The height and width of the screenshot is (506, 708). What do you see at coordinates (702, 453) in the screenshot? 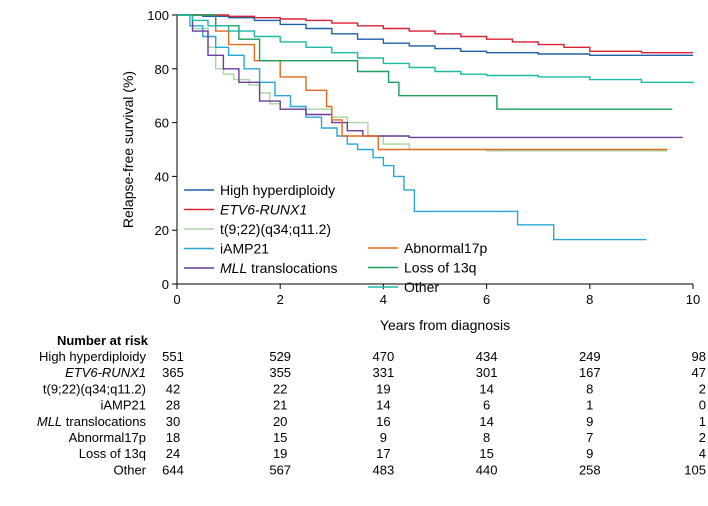
I see `risk-cell: 4` at bounding box center [702, 453].